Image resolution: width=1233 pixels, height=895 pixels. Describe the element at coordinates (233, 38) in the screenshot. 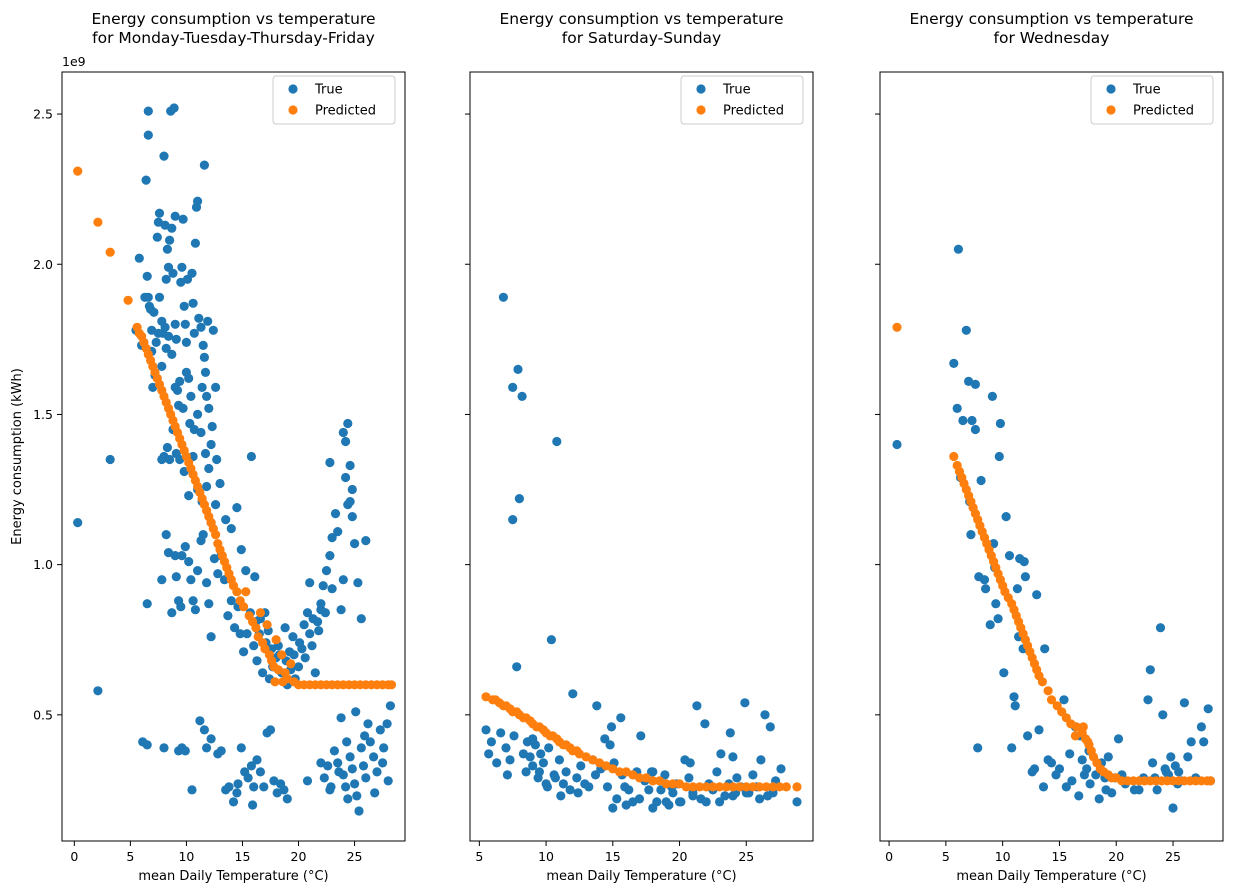

I see `chart-title-line: for Monday-Tuesday-Thursday-Friday` at that location.